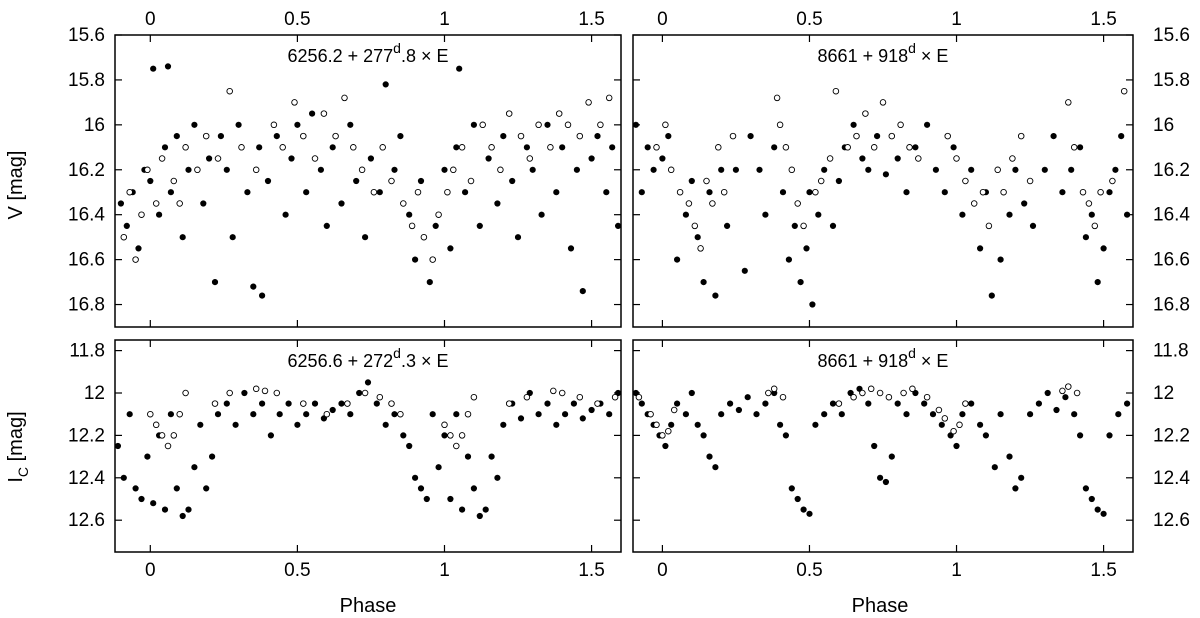 Image resolution: width=1200 pixels, height=618 pixels. Describe the element at coordinates (86, 215) in the screenshot. I see `y-tick-label: 16.4` at that location.